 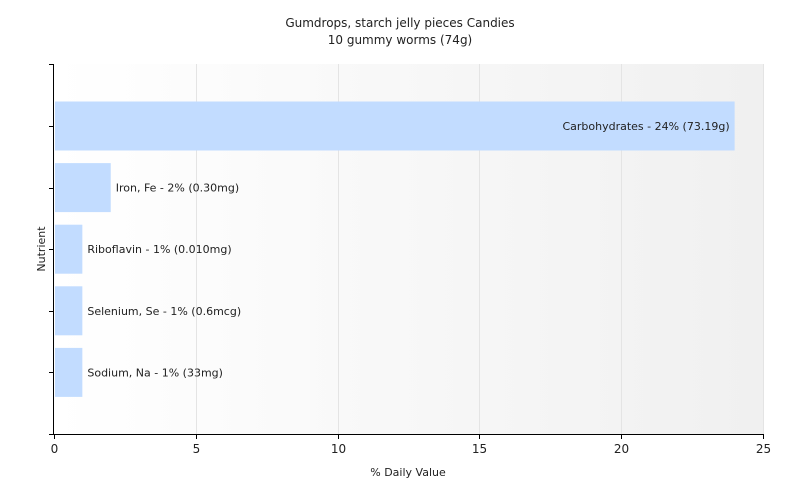 What do you see at coordinates (338, 449) in the screenshot?
I see `x-tick-label: 10` at bounding box center [338, 449].